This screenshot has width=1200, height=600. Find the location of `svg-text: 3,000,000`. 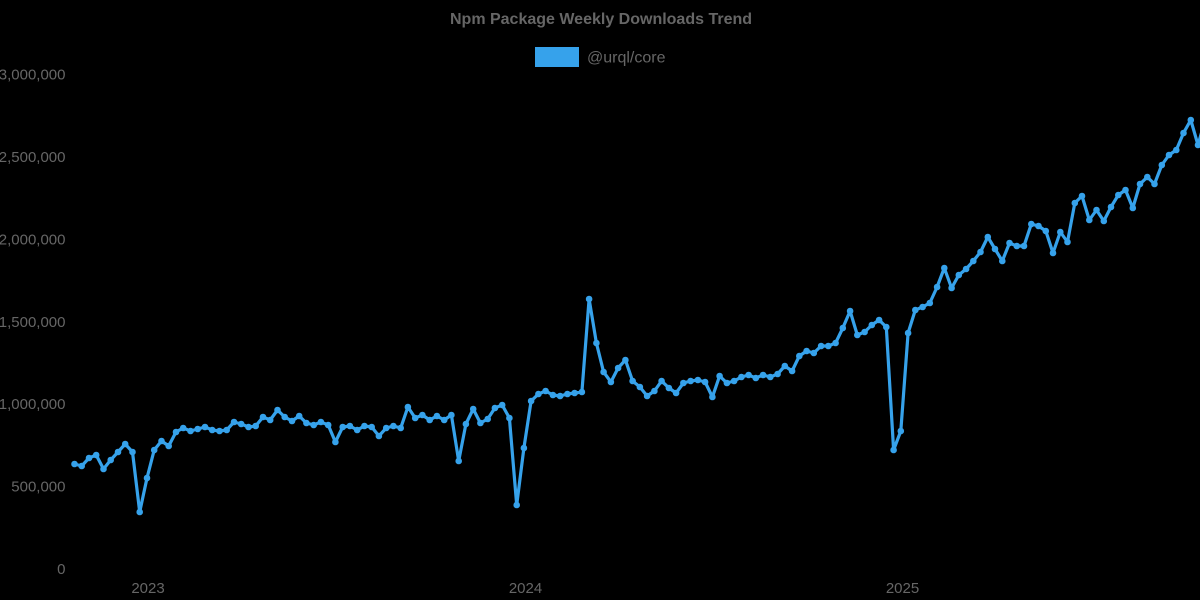

svg-text: 3,000,000 is located at coordinates (33, 75).